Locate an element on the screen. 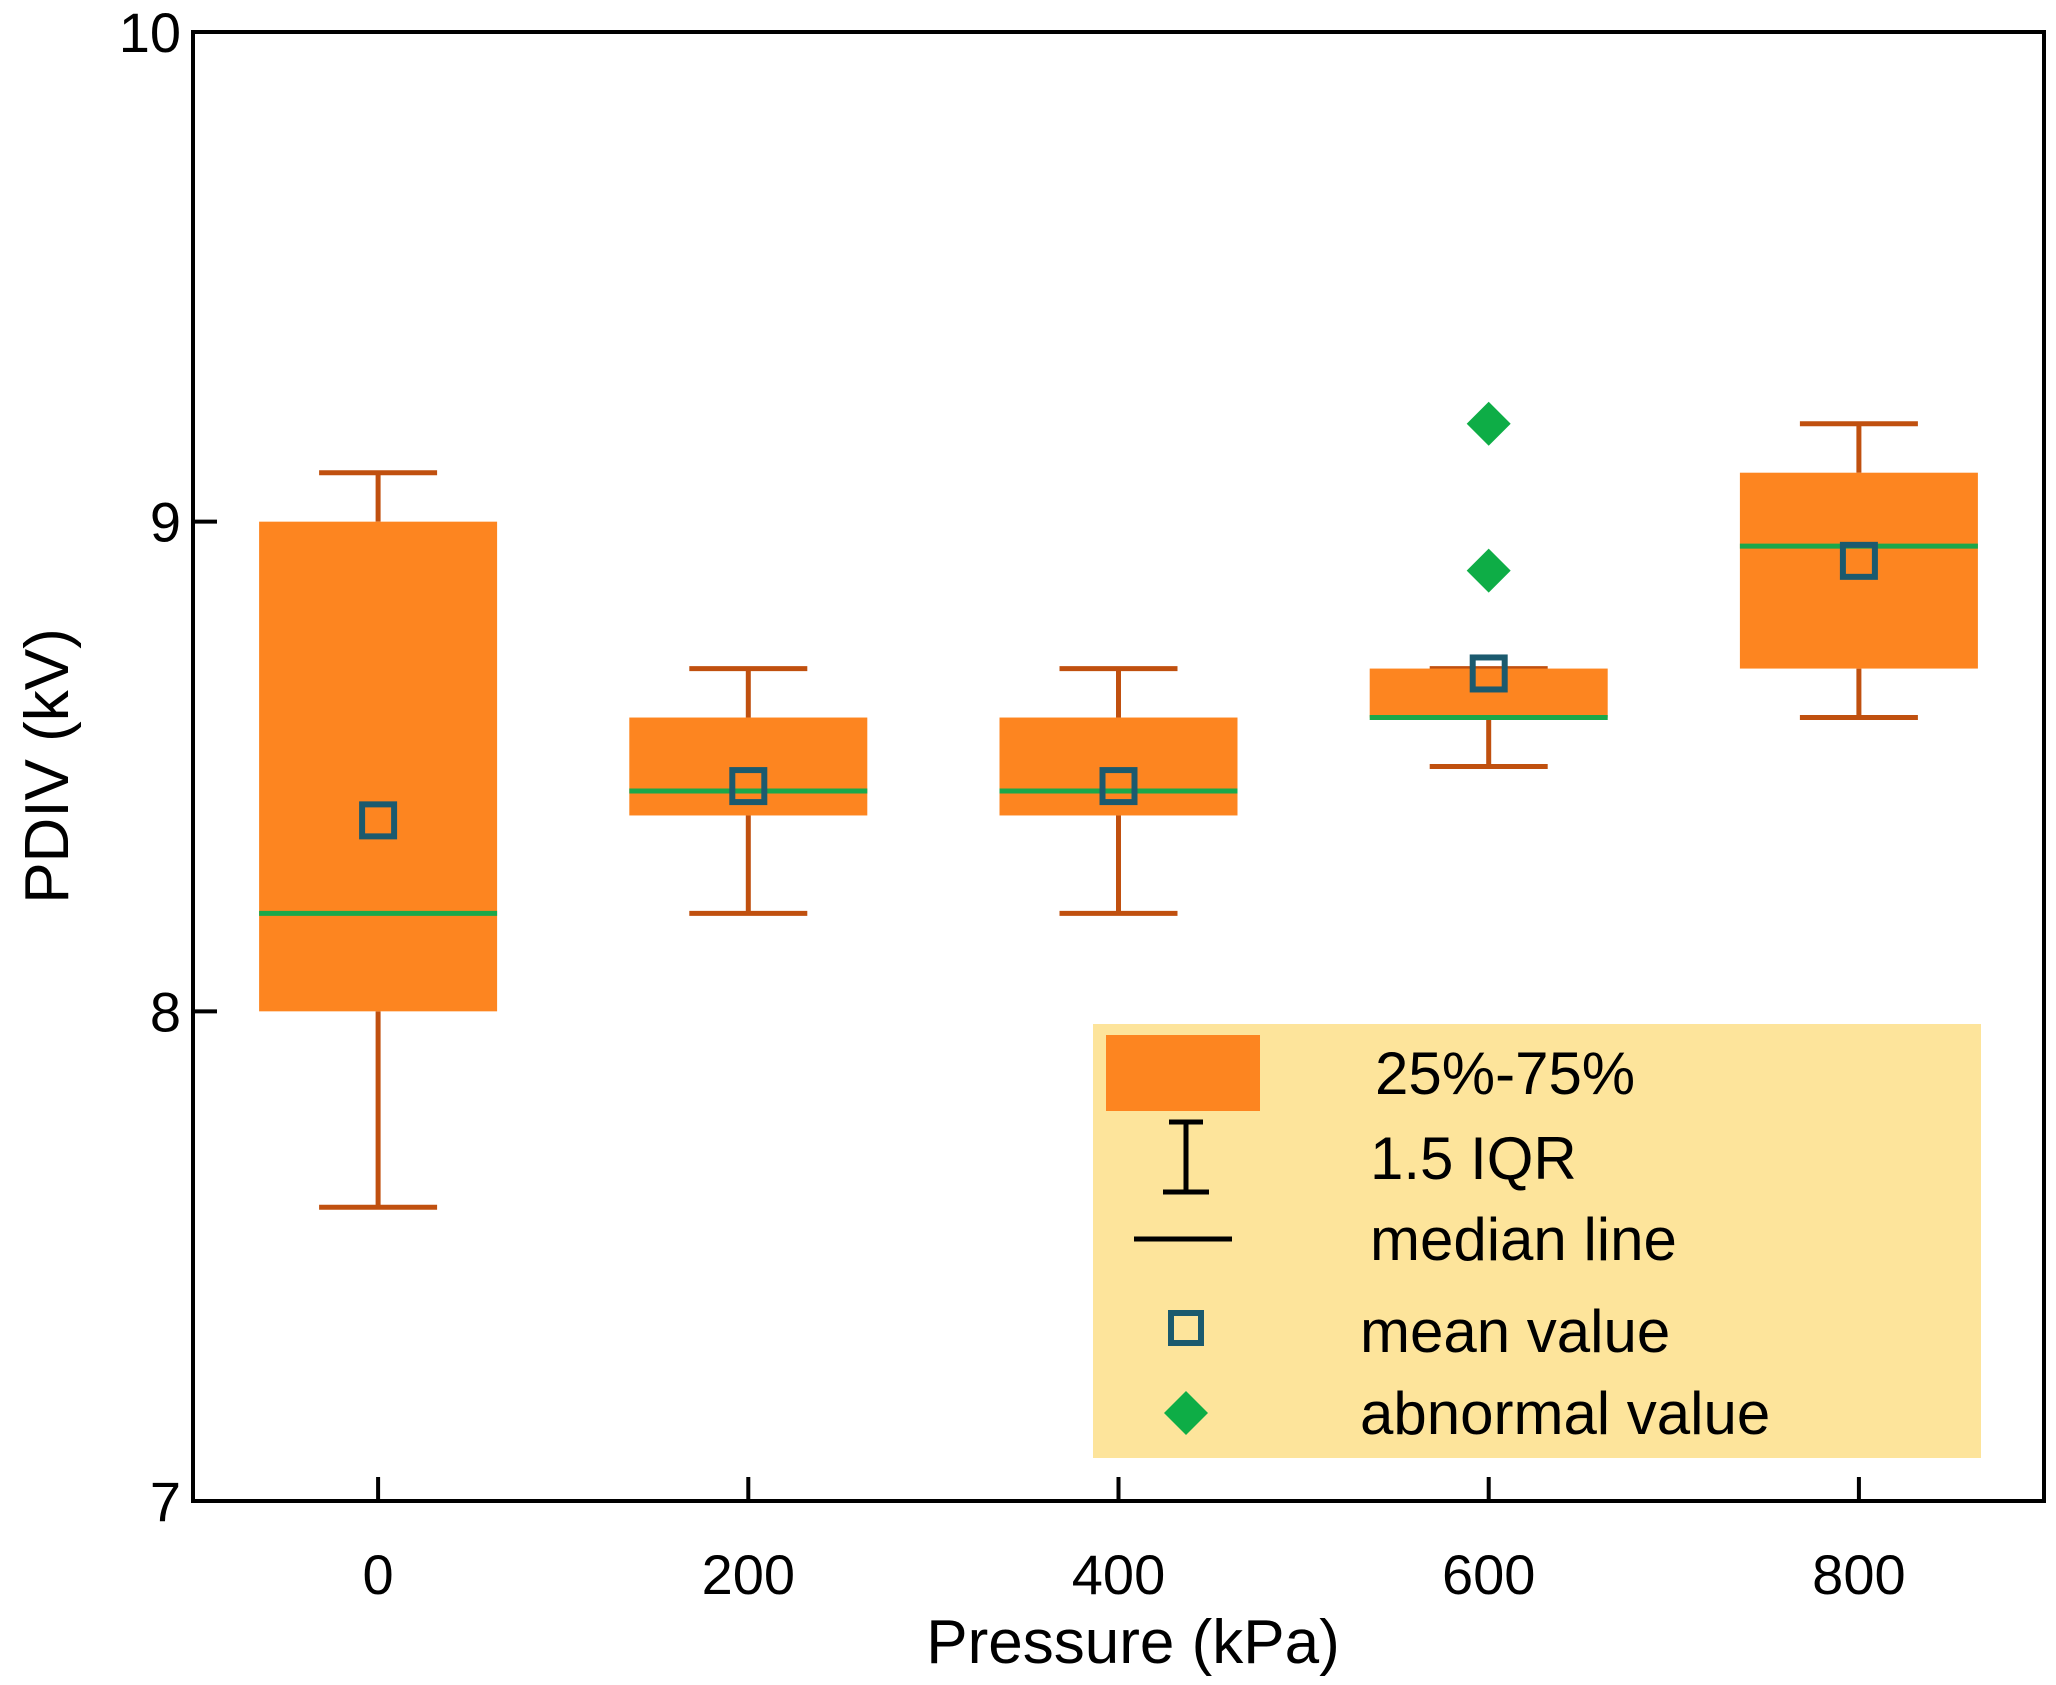  legend-item-outlier: abnormal value is located at coordinates (1467, 1413).